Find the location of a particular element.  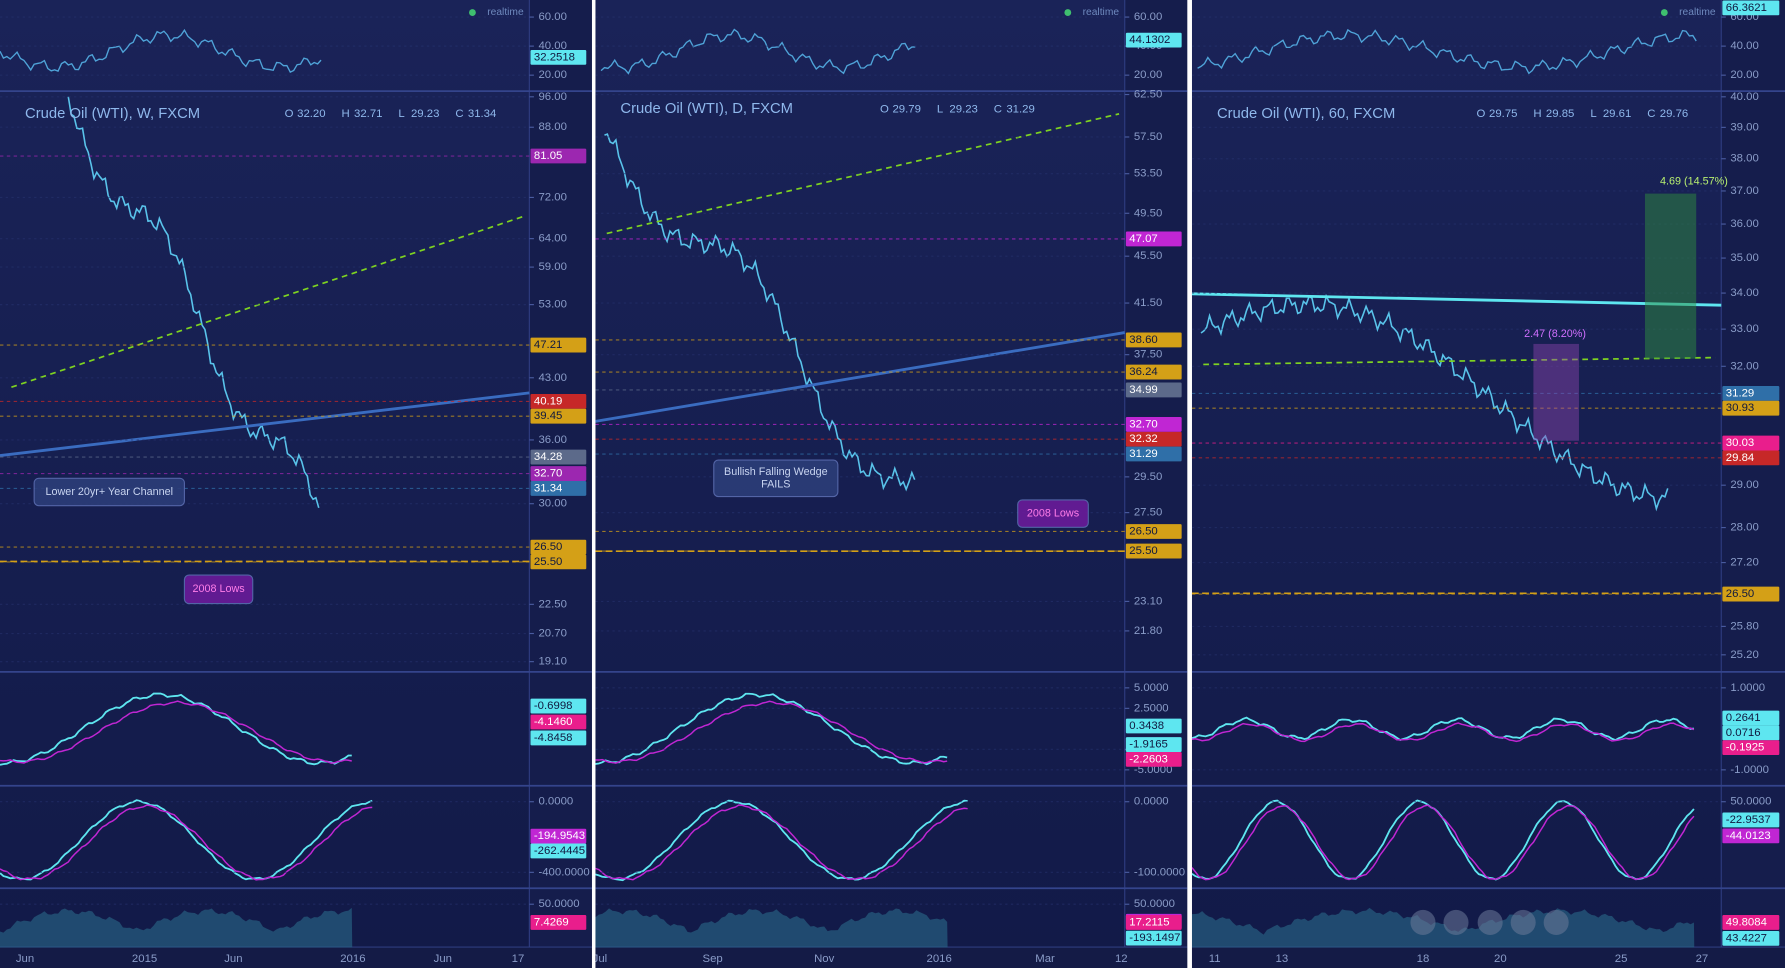

axis-label: 50.0000 is located at coordinates (558, 904).